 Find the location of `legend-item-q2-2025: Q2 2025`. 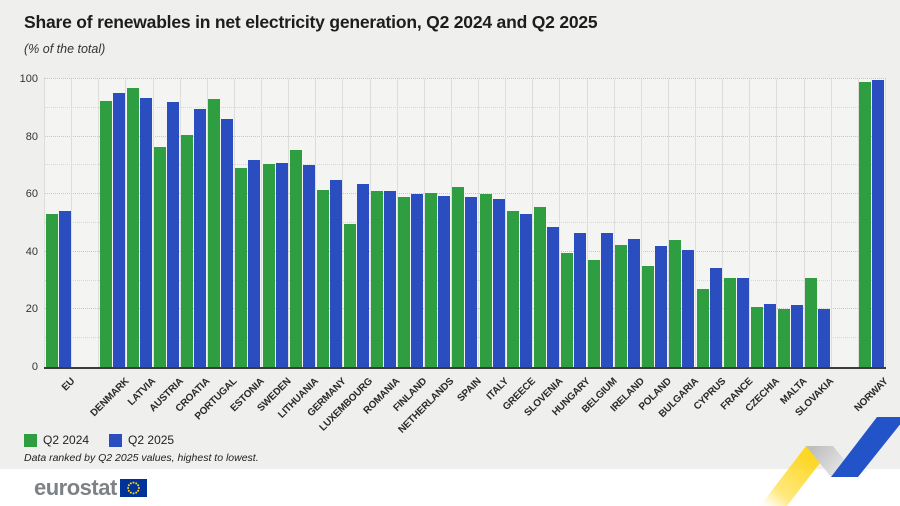

legend-item-q2-2025: Q2 2025 is located at coordinates (141, 440).